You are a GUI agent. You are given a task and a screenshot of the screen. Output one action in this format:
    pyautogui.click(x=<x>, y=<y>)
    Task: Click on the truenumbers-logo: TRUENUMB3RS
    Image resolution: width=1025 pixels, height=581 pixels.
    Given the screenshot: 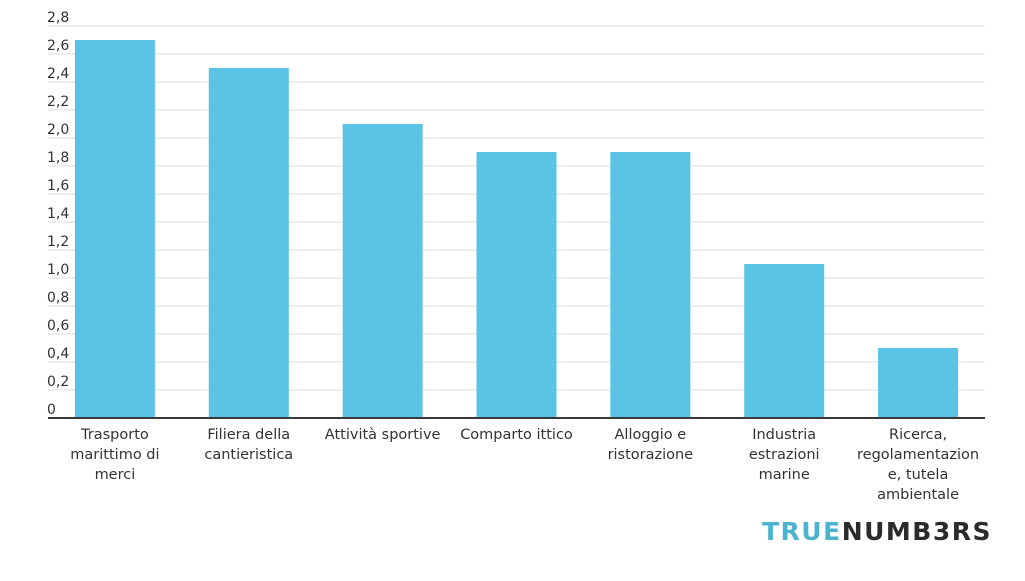 What is the action you would take?
    pyautogui.click(x=877, y=531)
    